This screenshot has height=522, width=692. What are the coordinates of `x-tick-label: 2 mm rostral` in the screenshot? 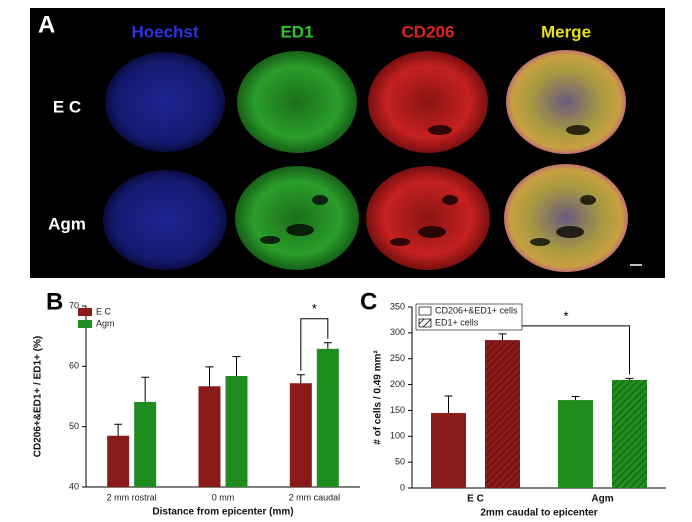 It's located at (132, 497).